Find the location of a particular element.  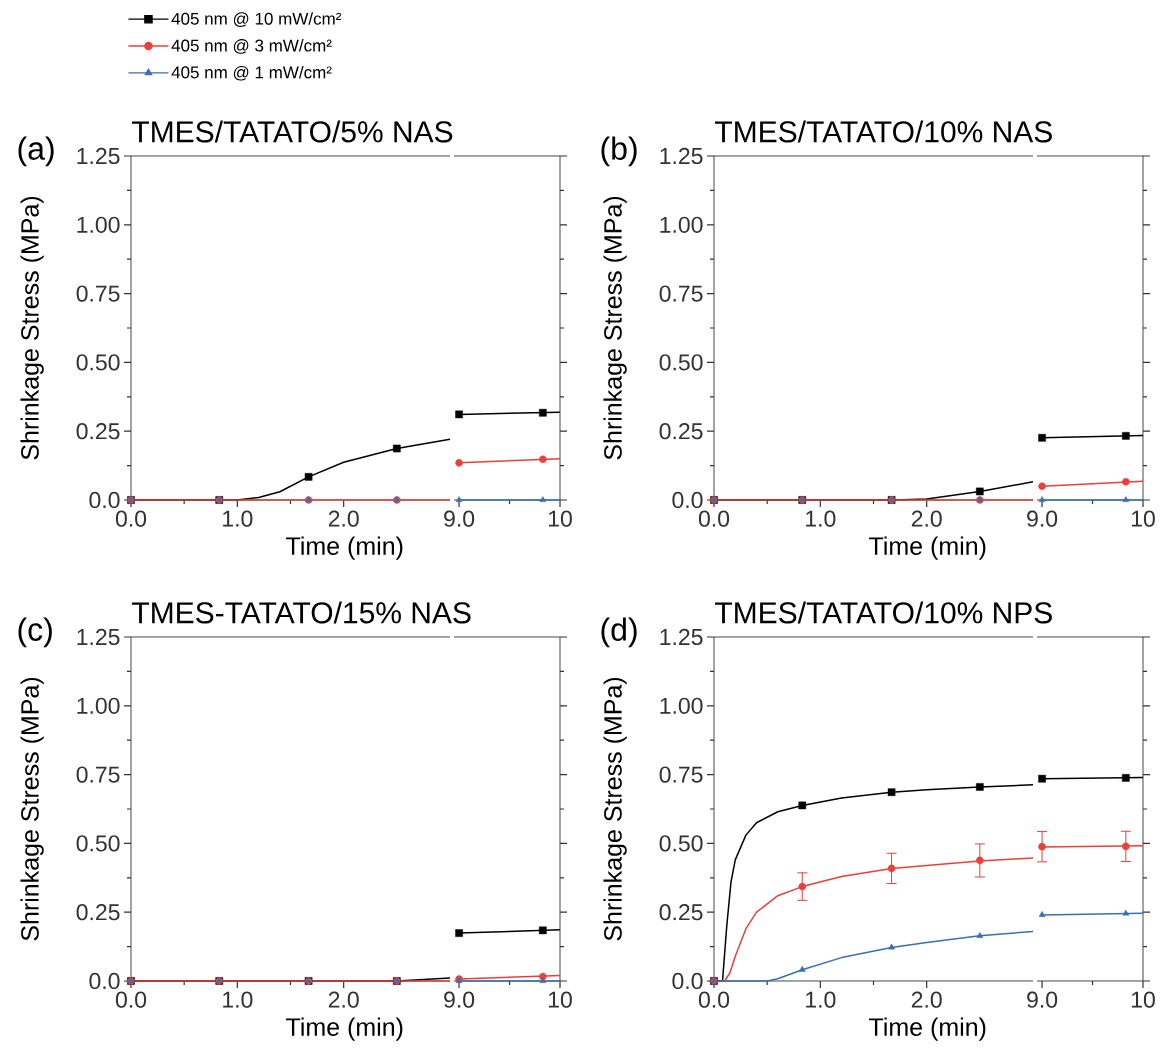

text: (b) is located at coordinates (619, 151).